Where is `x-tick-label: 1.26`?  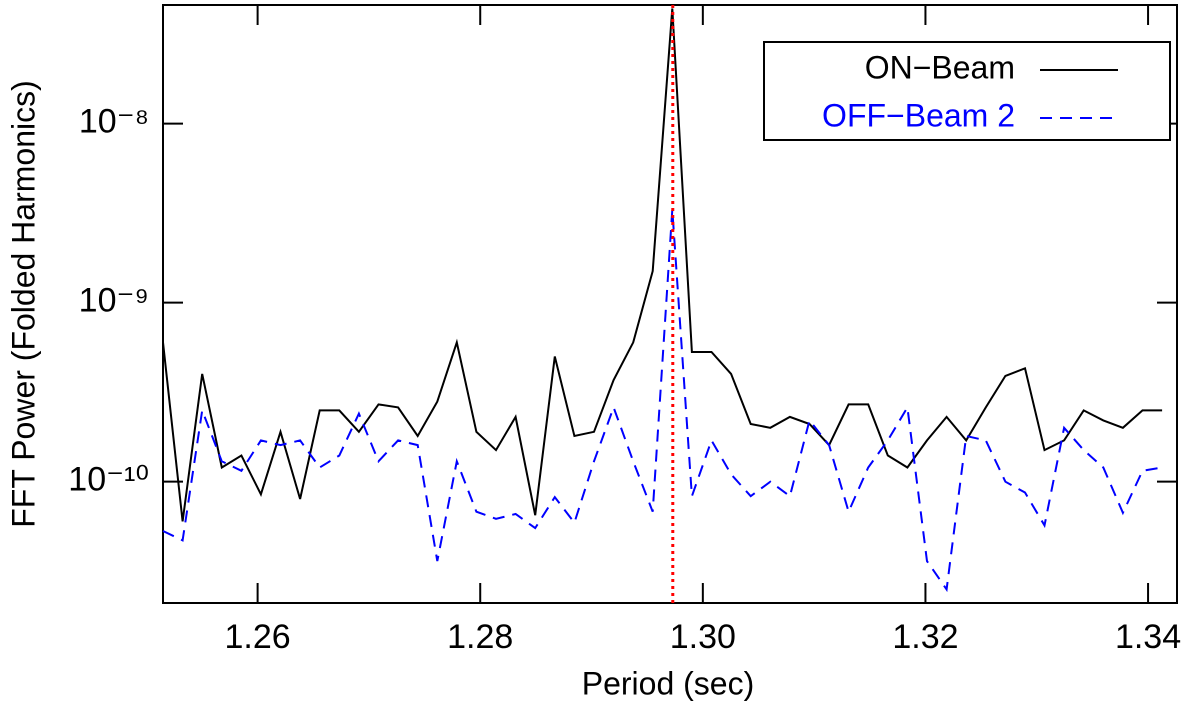 x-tick-label: 1.26 is located at coordinates (258, 637).